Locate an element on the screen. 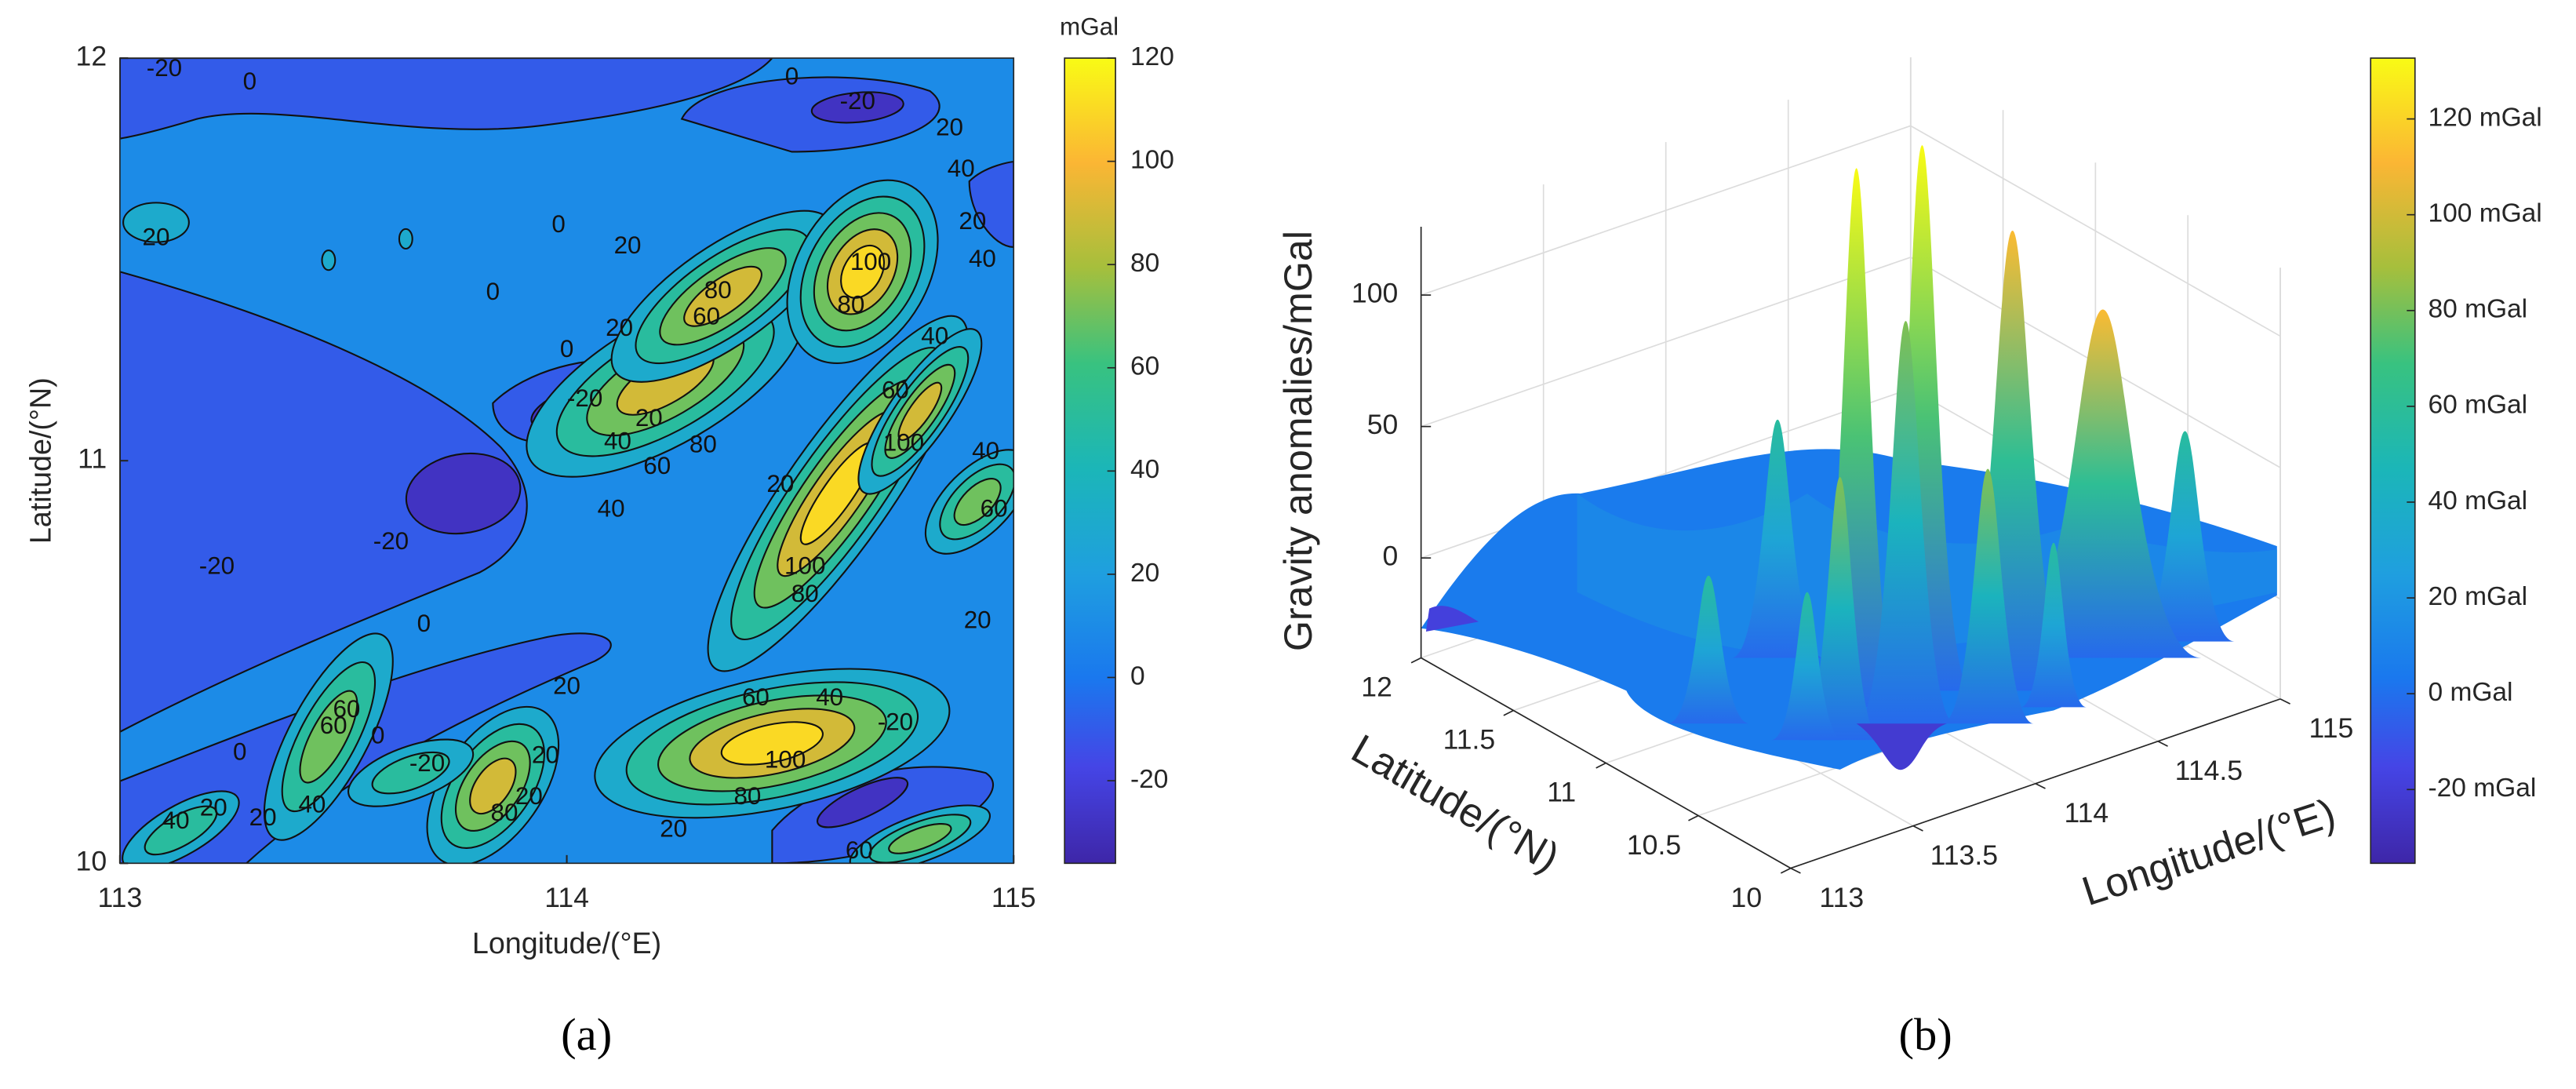 This screenshot has height=1089, width=2576. x-tick-label: 115 is located at coordinates (1013, 897).